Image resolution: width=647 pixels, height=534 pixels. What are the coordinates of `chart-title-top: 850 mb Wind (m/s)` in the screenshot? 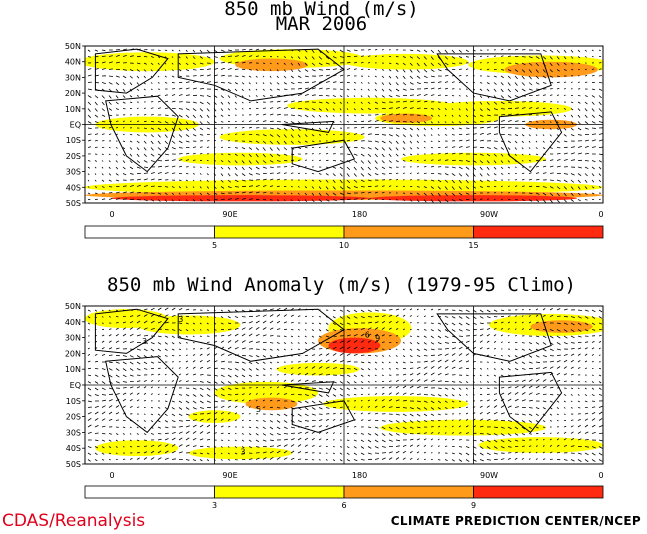 It's located at (321, 10).